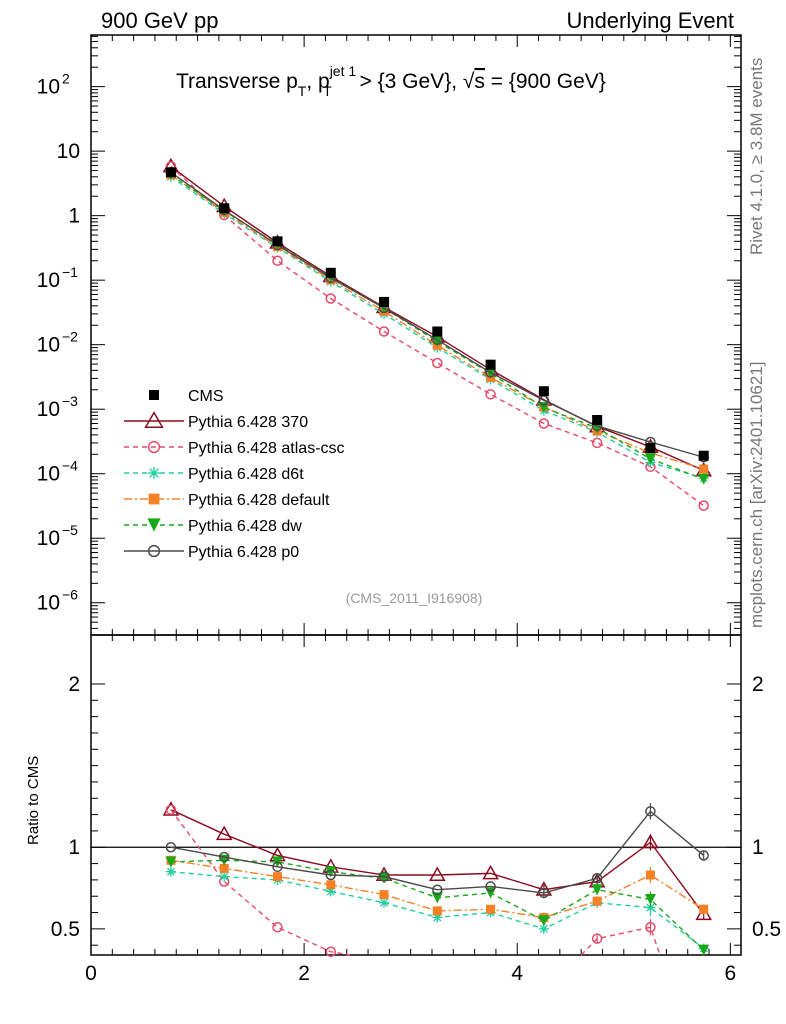  Describe the element at coordinates (304, 973) in the screenshot. I see `x-tick-label: 2` at that location.